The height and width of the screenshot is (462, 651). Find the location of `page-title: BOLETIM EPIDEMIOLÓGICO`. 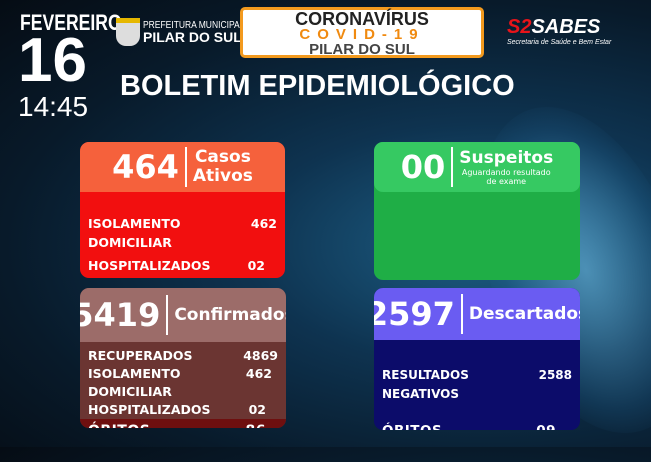

page-title: BOLETIM EPIDEMIOLÓGICO is located at coordinates (317, 86).